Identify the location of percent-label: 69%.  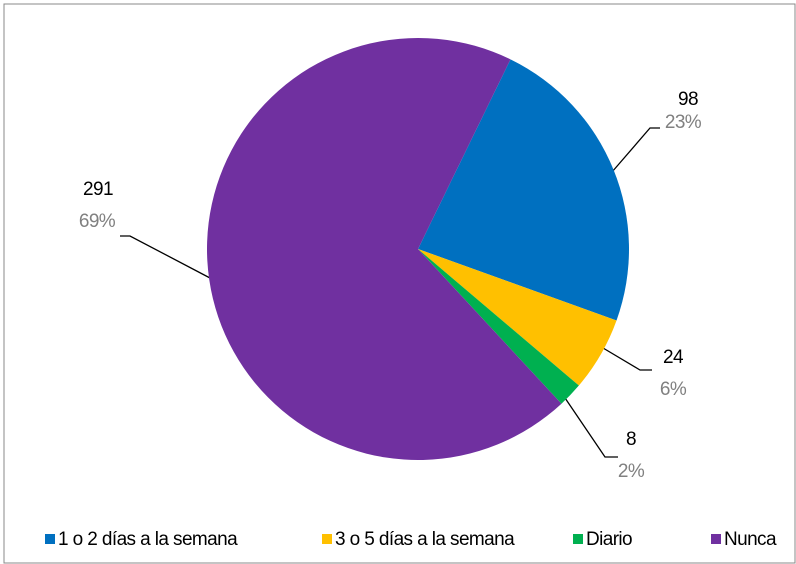
(97, 221).